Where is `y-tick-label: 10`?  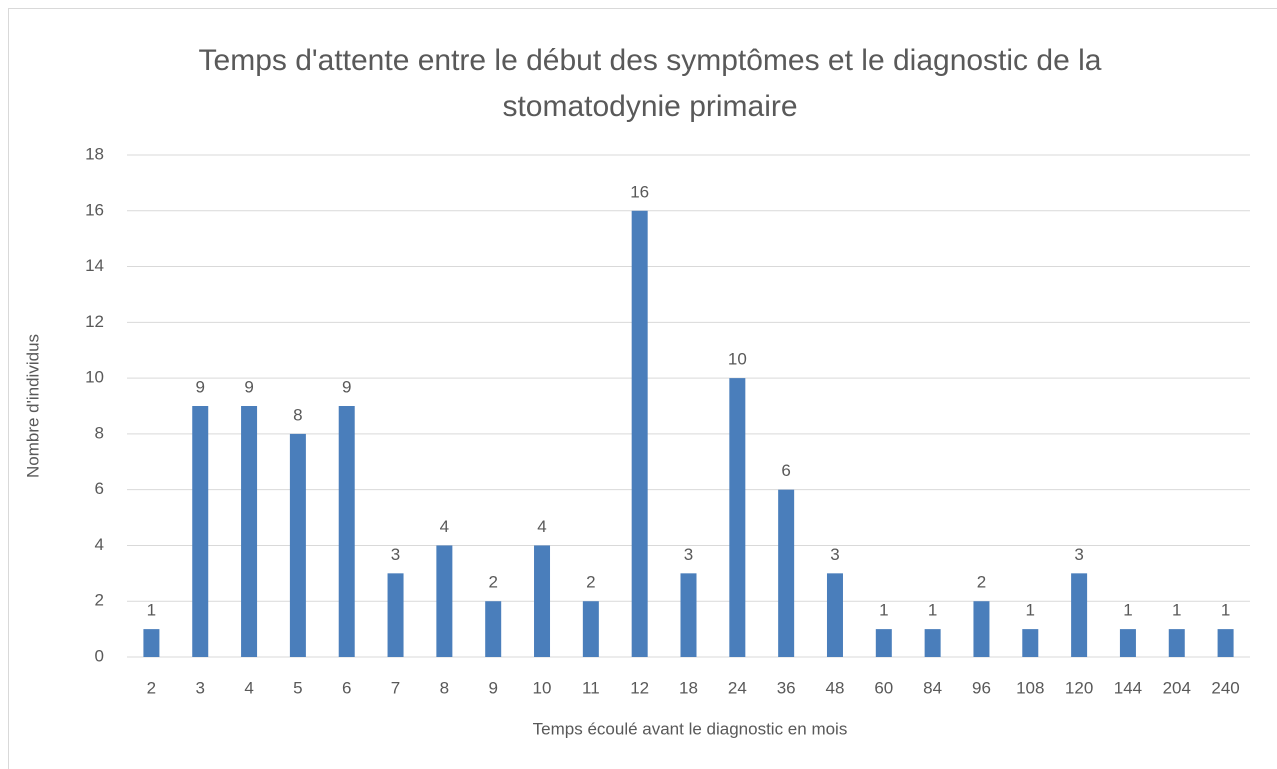 y-tick-label: 10 is located at coordinates (94, 377).